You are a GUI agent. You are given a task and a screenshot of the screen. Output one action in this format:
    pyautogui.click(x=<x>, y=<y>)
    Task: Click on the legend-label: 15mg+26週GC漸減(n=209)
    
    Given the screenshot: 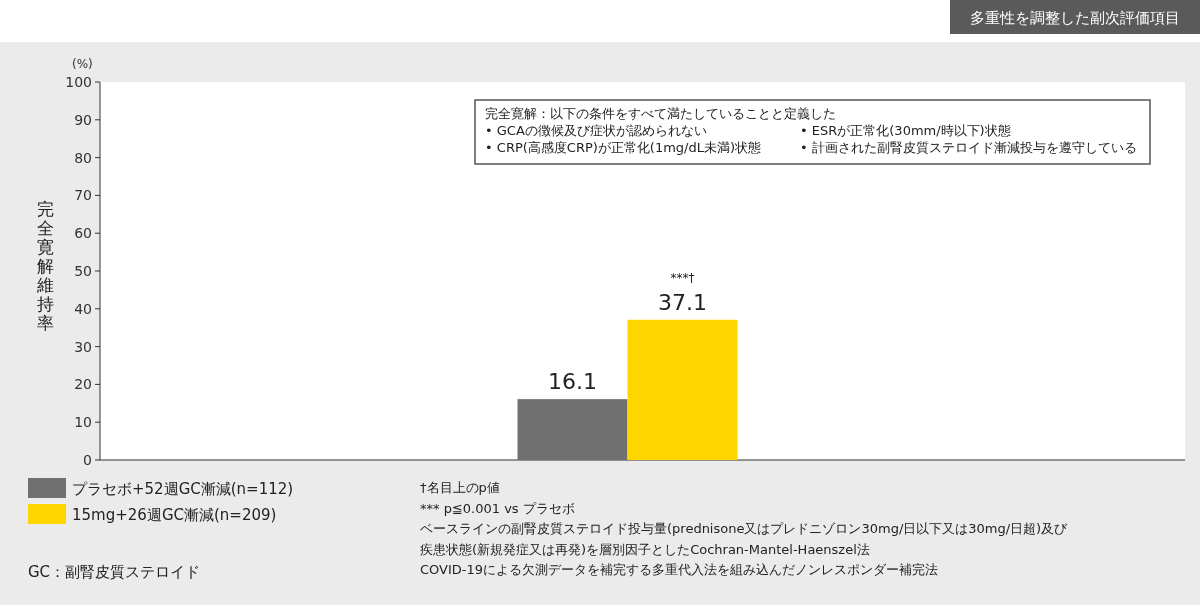 What is the action you would take?
    pyautogui.click(x=174, y=515)
    